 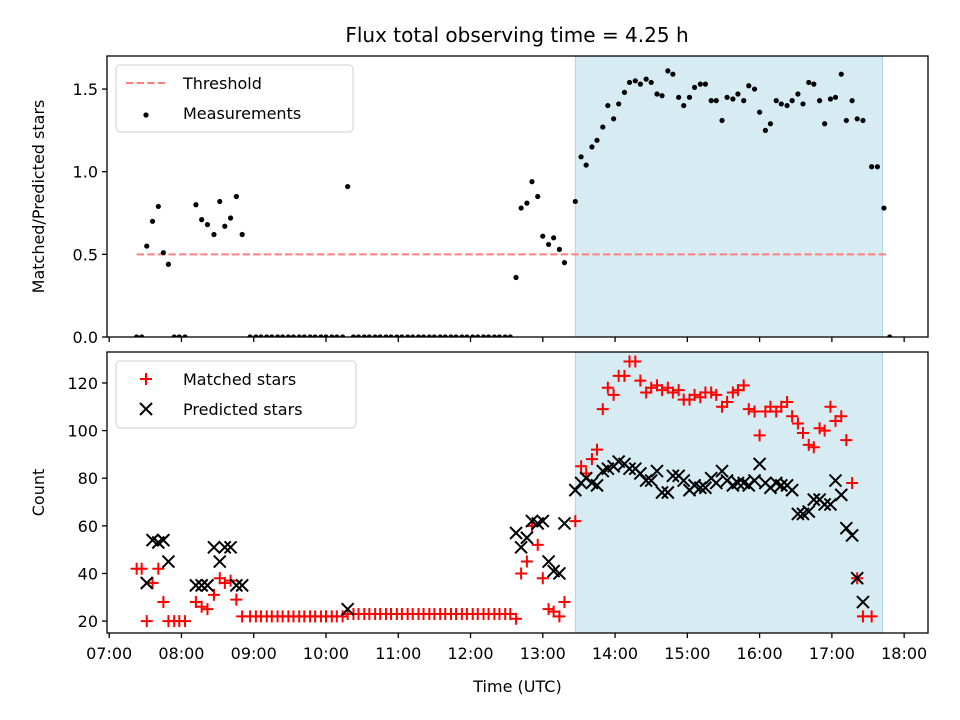 I want to click on legend: Threshold Measurements, so click(x=234, y=98).